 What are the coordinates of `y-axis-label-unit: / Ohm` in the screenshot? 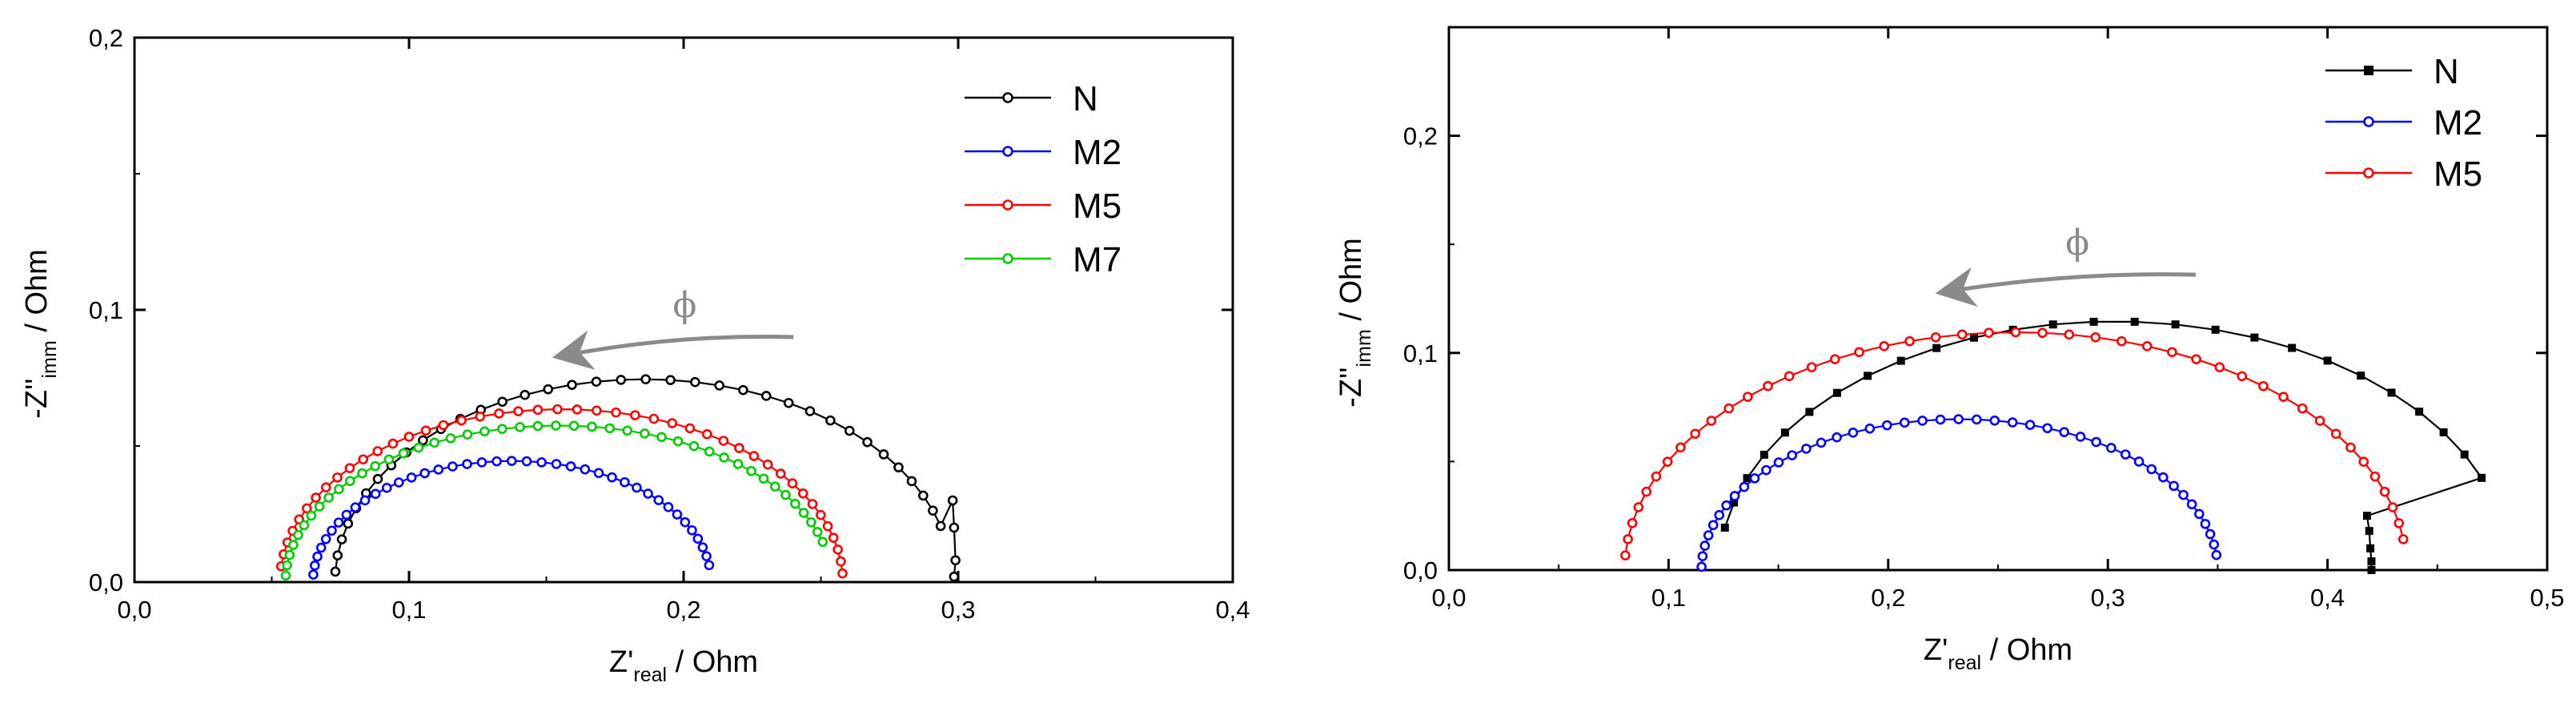 It's located at (1351, 283).